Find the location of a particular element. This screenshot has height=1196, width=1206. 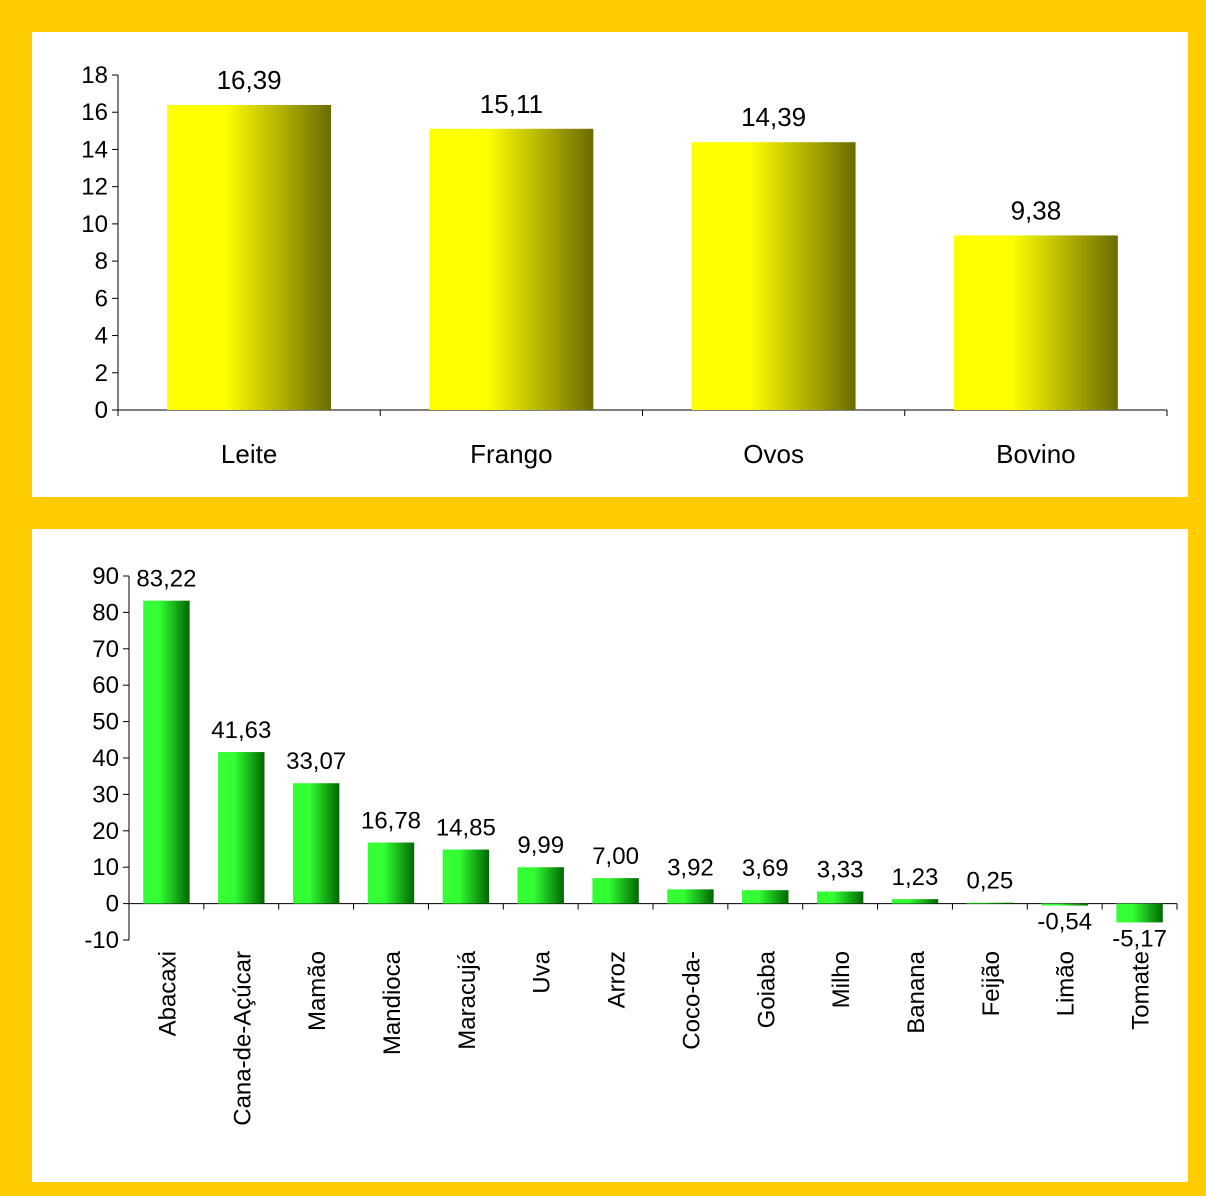

y-tick-label: 2 is located at coordinates (101, 373).